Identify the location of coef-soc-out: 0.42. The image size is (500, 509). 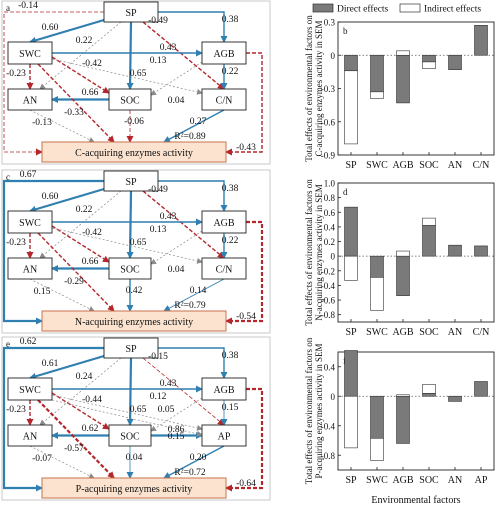
(134, 291).